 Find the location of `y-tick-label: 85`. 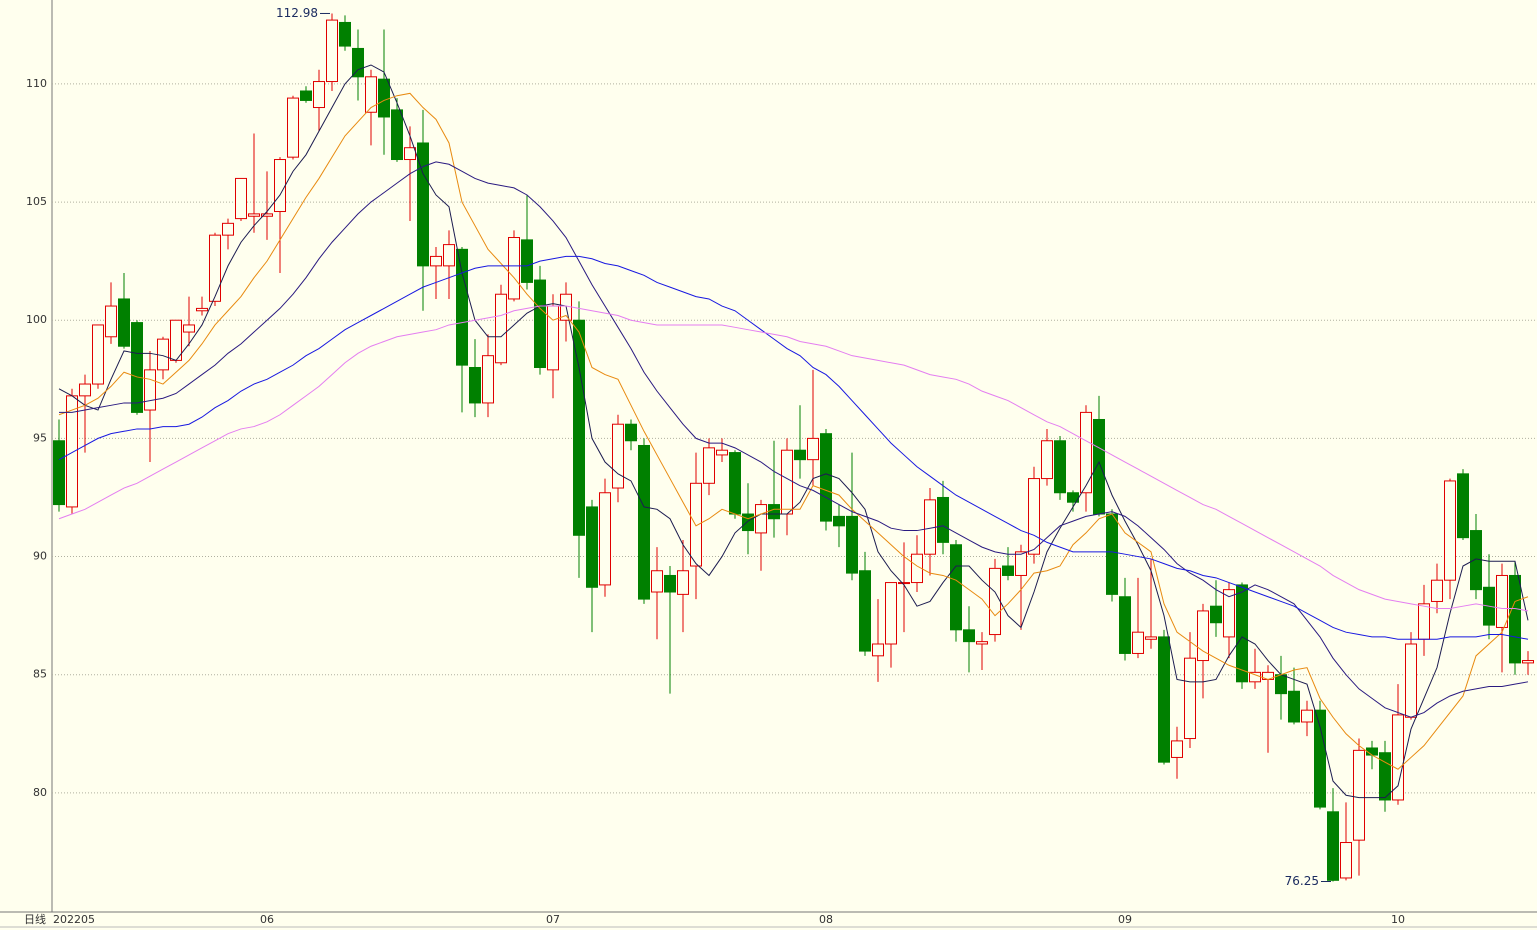

y-tick-label: 85 is located at coordinates (40, 674).